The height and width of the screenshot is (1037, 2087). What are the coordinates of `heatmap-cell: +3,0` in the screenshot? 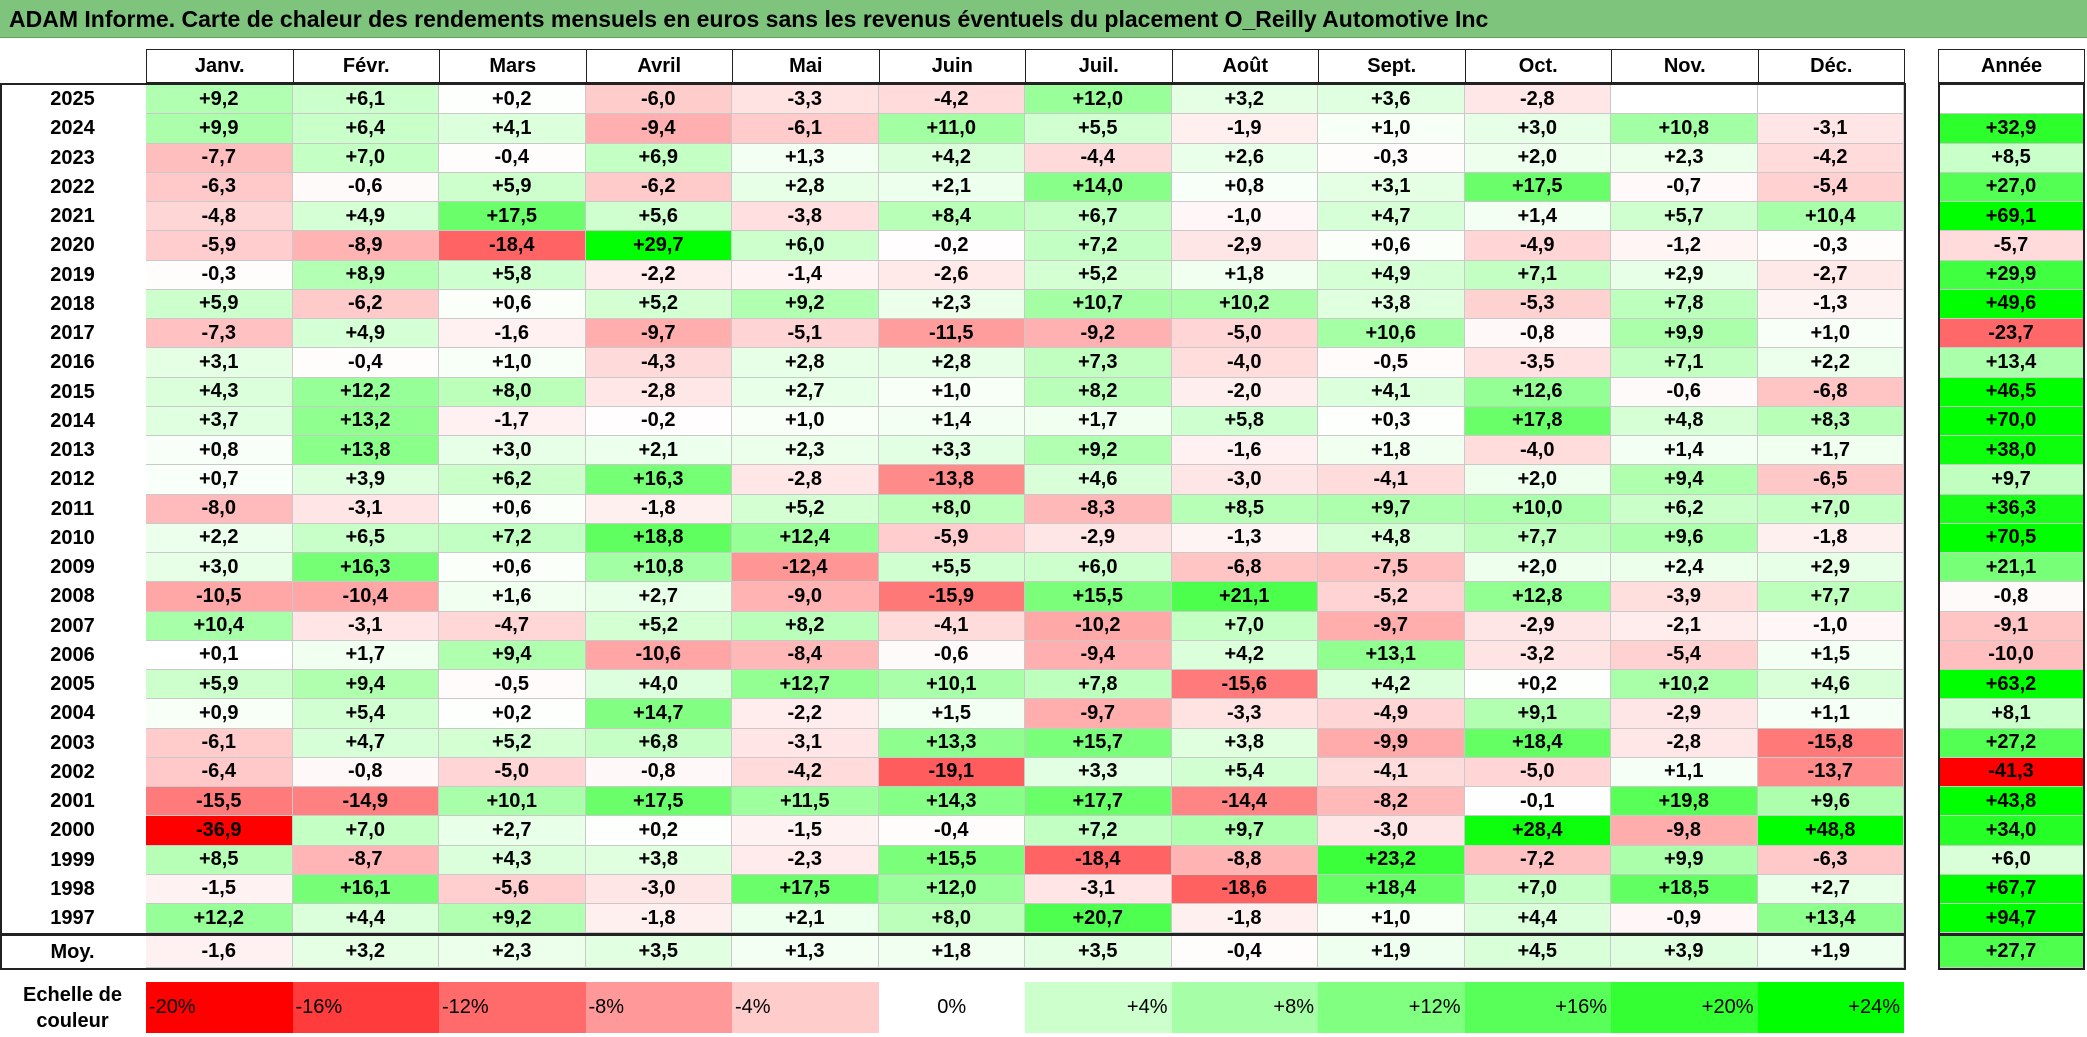 It's located at (219, 567).